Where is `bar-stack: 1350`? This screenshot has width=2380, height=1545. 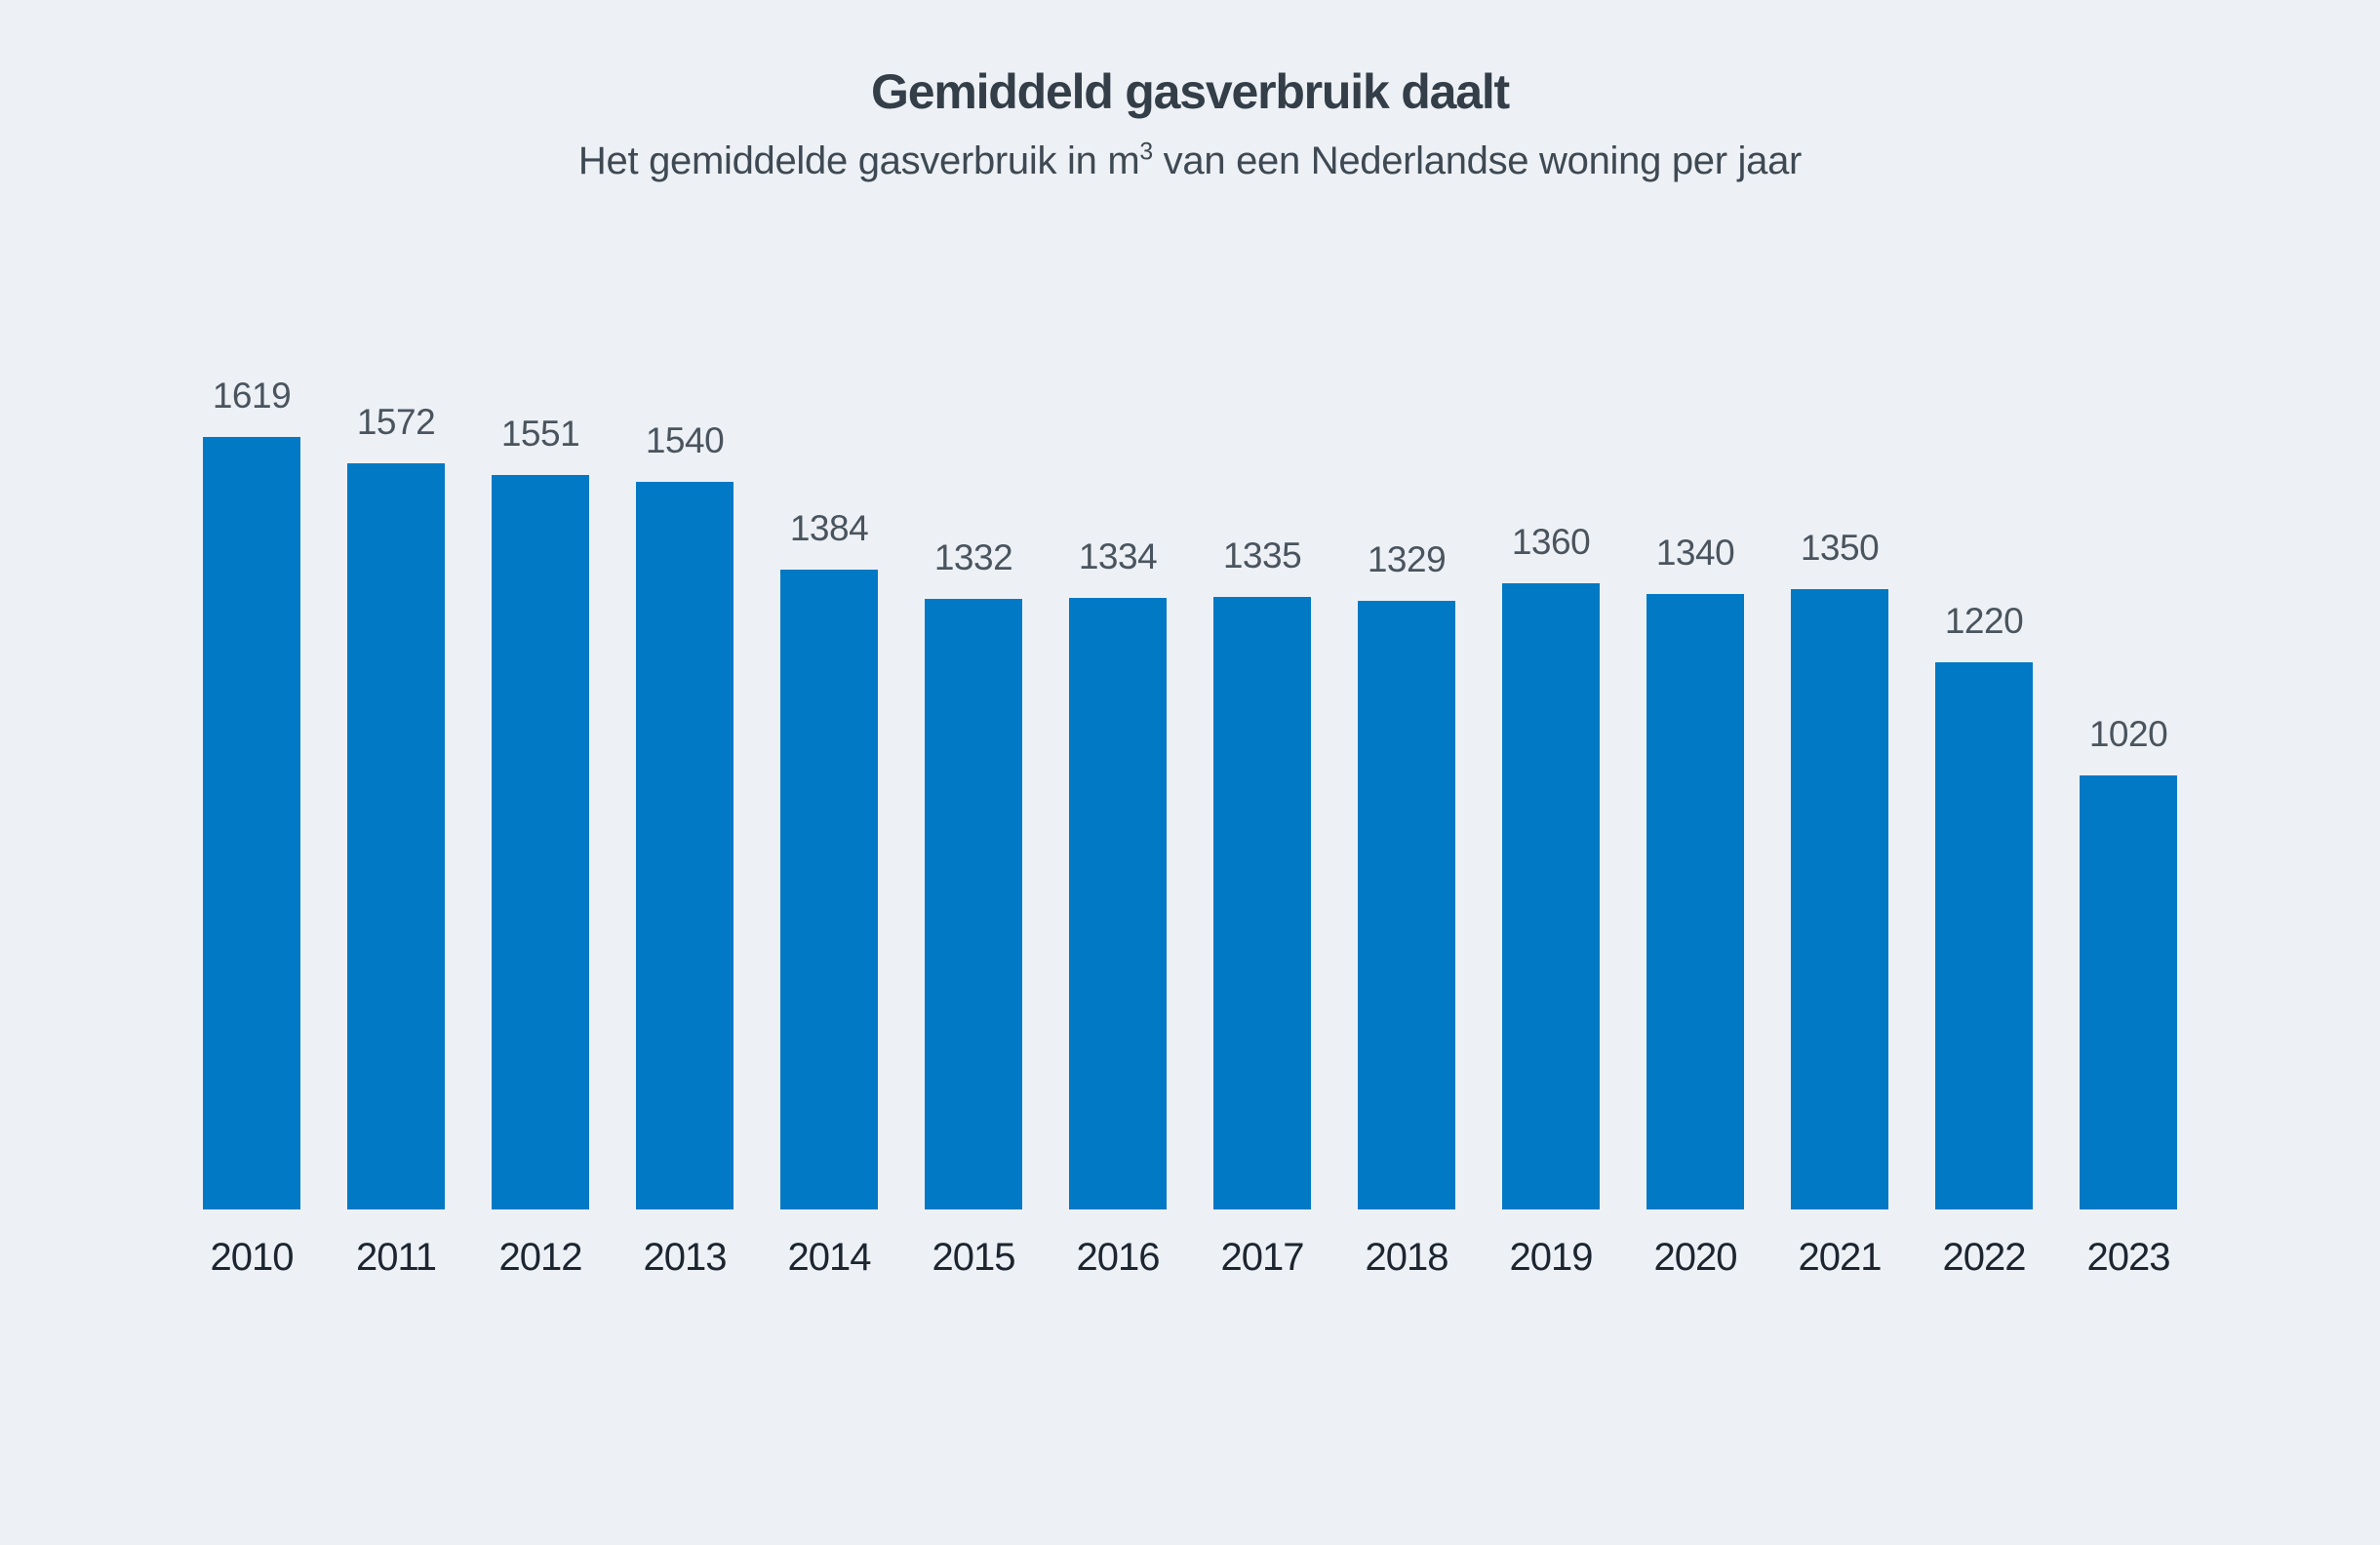
bar-stack: 1350 is located at coordinates (1839, 770).